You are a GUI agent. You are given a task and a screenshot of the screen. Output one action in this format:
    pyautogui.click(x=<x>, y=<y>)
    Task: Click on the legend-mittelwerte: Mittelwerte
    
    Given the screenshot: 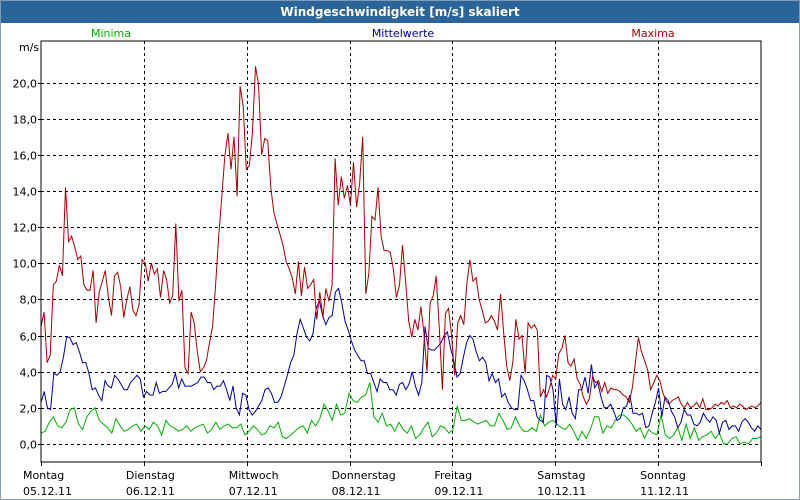 What is the action you would take?
    pyautogui.click(x=403, y=33)
    